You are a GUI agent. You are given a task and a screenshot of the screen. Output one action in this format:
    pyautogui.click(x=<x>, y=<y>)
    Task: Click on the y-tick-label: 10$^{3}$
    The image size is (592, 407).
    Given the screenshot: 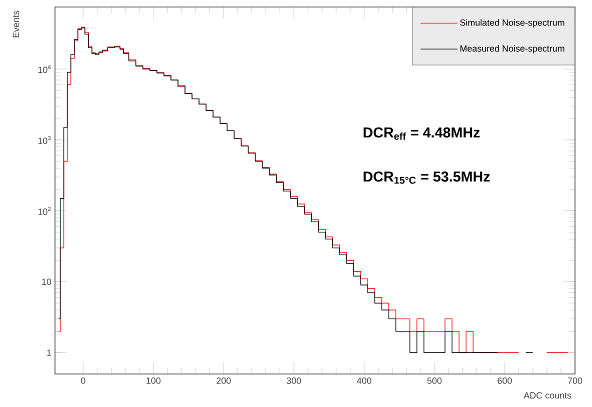 What is the action you would take?
    pyautogui.click(x=44, y=140)
    